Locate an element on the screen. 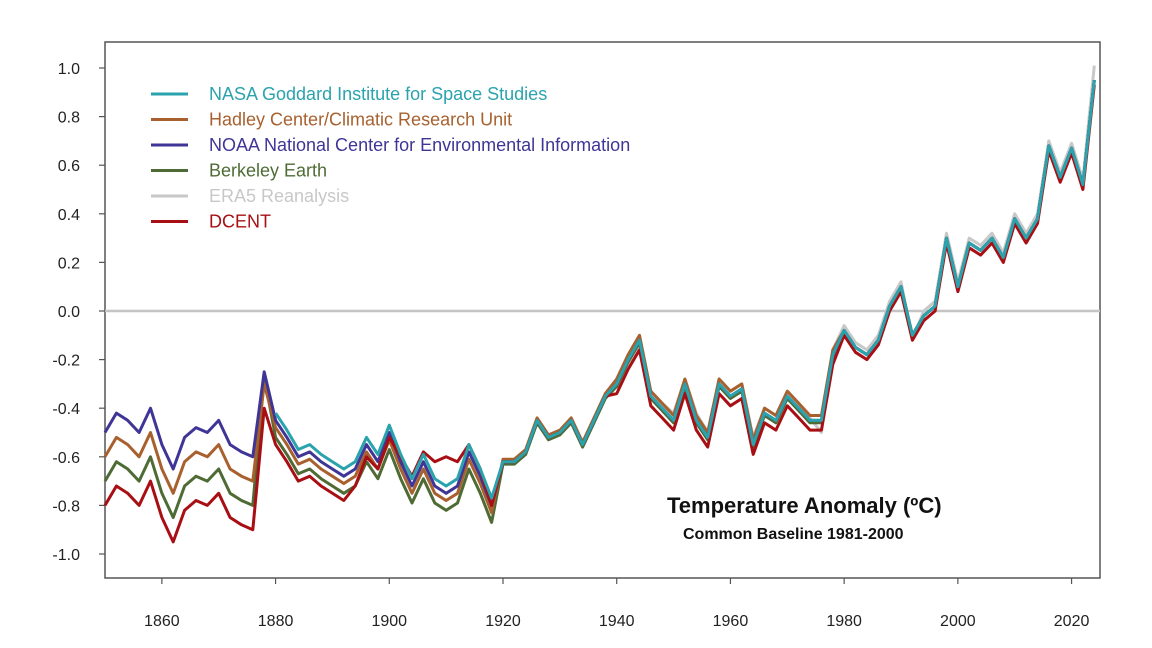  x-tick-label: 1940 is located at coordinates (617, 621).